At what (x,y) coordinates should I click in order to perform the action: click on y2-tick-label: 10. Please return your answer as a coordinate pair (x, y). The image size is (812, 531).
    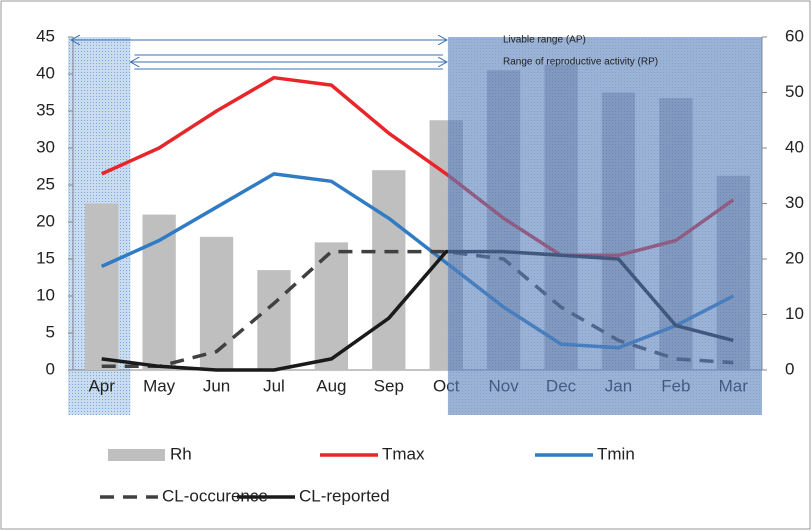
    Looking at the image, I should click on (794, 313).